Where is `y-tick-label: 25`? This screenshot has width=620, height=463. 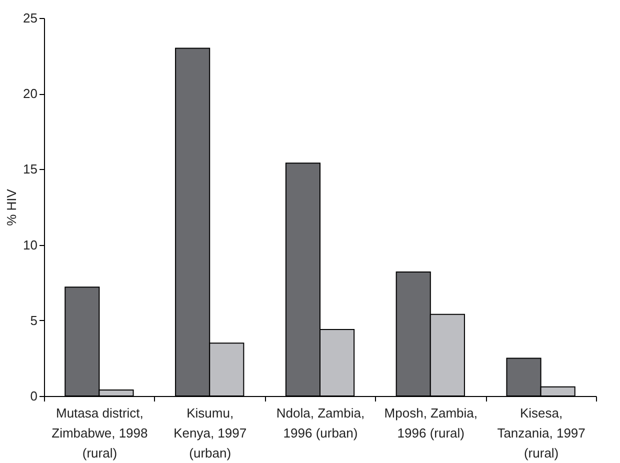
y-tick-label: 25 is located at coordinates (30, 18).